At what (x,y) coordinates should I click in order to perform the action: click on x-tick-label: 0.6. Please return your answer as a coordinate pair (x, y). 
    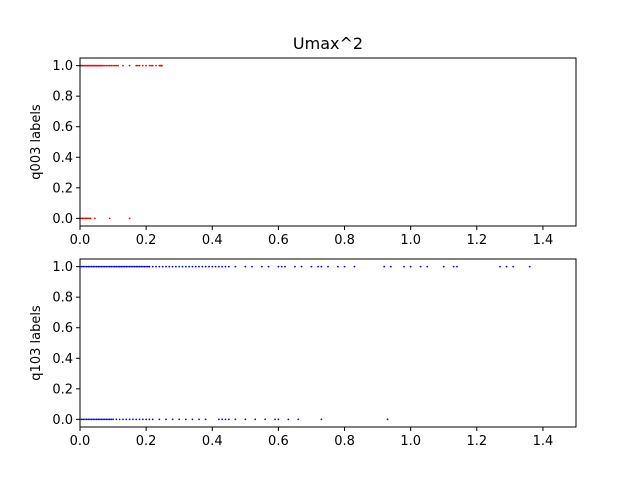
    Looking at the image, I should click on (278, 240).